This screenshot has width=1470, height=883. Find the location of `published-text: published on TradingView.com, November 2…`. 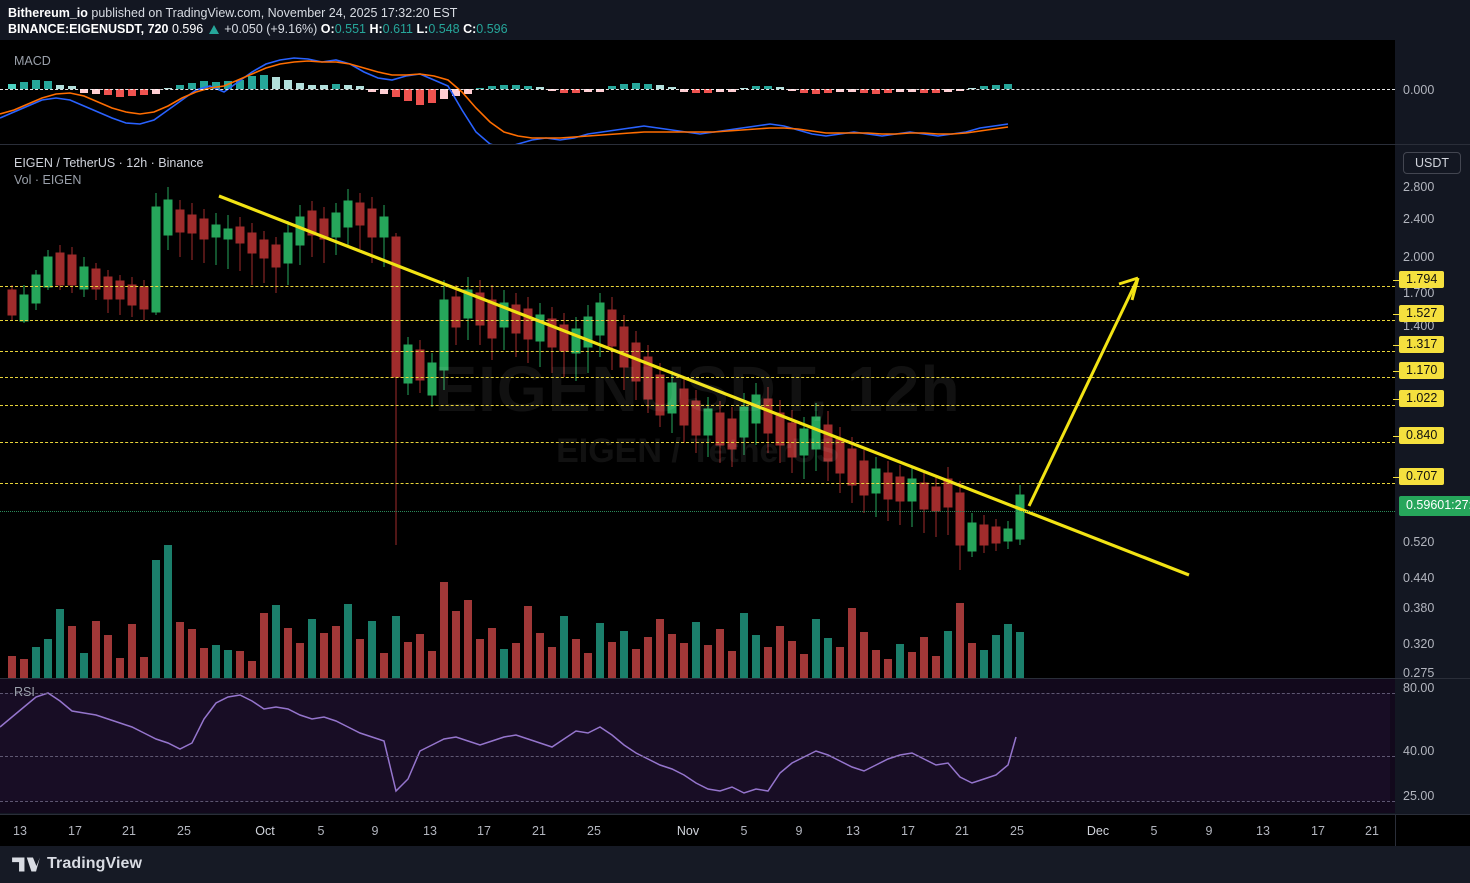

published-text: published on TradingView.com, November 2… is located at coordinates (274, 13).